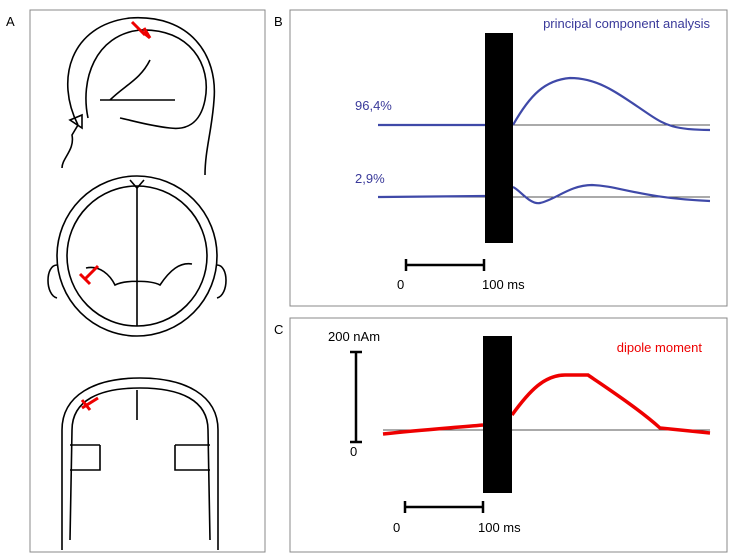 The image size is (733, 558). Describe the element at coordinates (140, 463) in the screenshot. I see `head-back` at that location.